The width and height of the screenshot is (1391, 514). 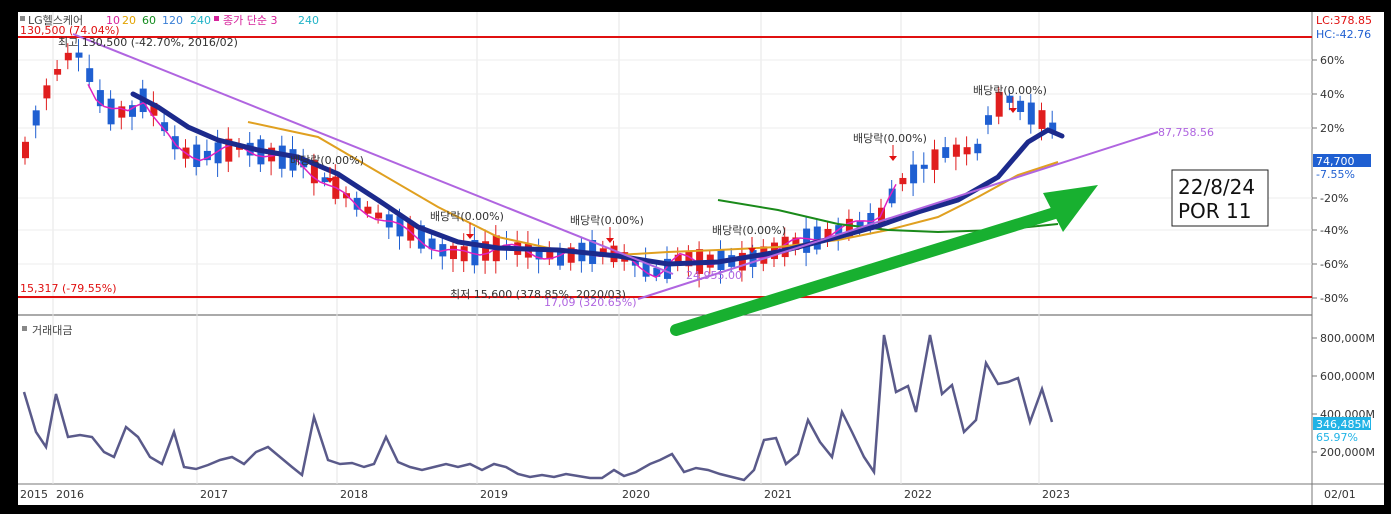 I want to click on low-note: 최저 15,600 (378.85%, 2020/03), so click(x=538, y=294).